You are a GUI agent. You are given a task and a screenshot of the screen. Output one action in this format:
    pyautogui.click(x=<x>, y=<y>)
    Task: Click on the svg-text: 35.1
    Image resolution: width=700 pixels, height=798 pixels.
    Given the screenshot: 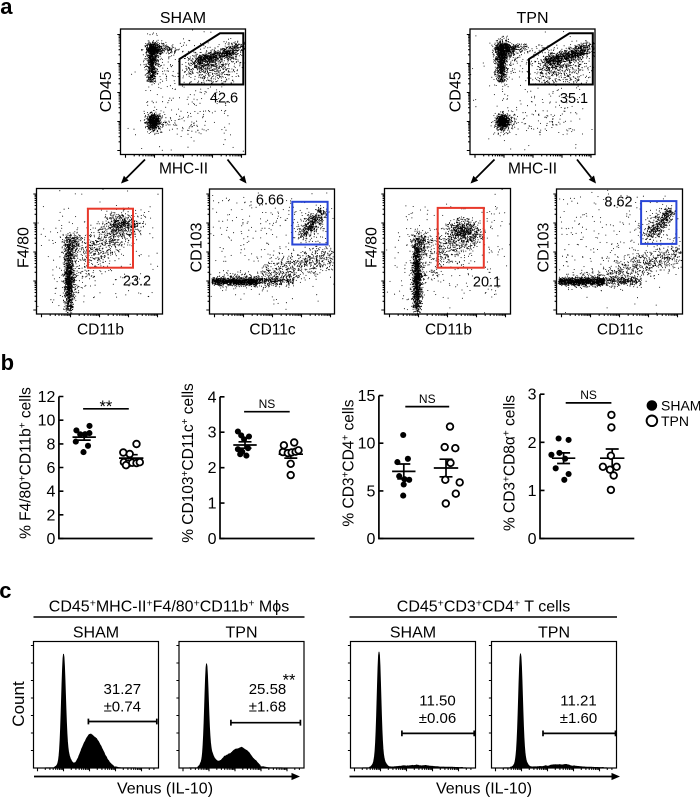 What is the action you would take?
    pyautogui.click(x=574, y=99)
    